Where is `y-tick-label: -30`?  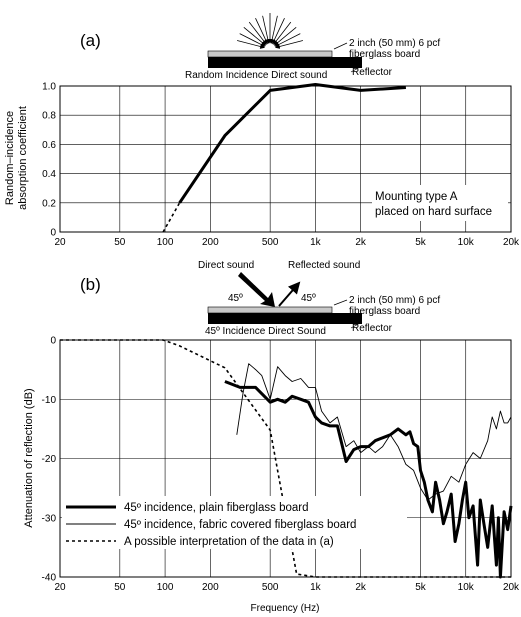
y-tick-label: -30 is located at coordinates (49, 518).